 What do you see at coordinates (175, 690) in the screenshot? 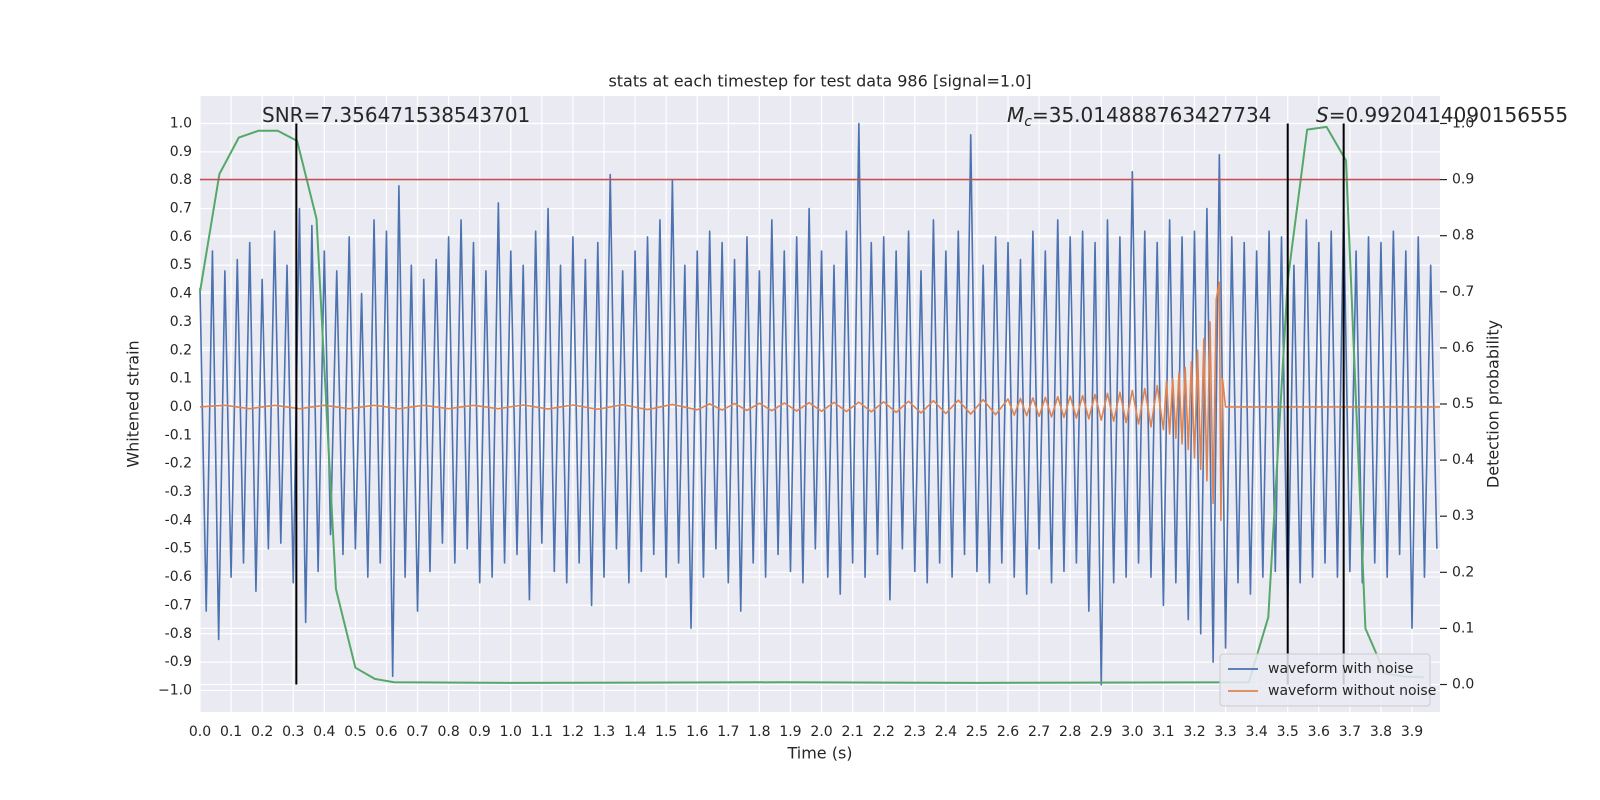
I see `y-tick-label: −1.0` at bounding box center [175, 690].